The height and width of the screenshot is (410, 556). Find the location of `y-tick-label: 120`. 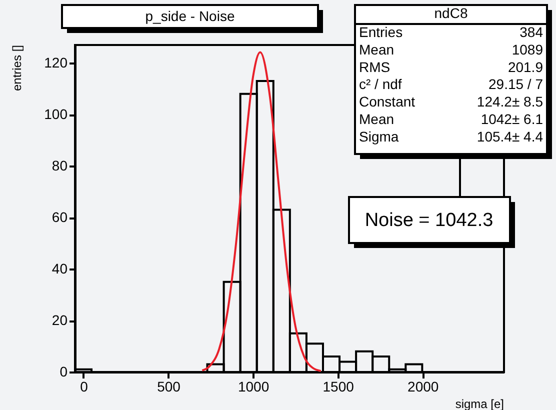

y-tick-label: 120 is located at coordinates (56, 62).